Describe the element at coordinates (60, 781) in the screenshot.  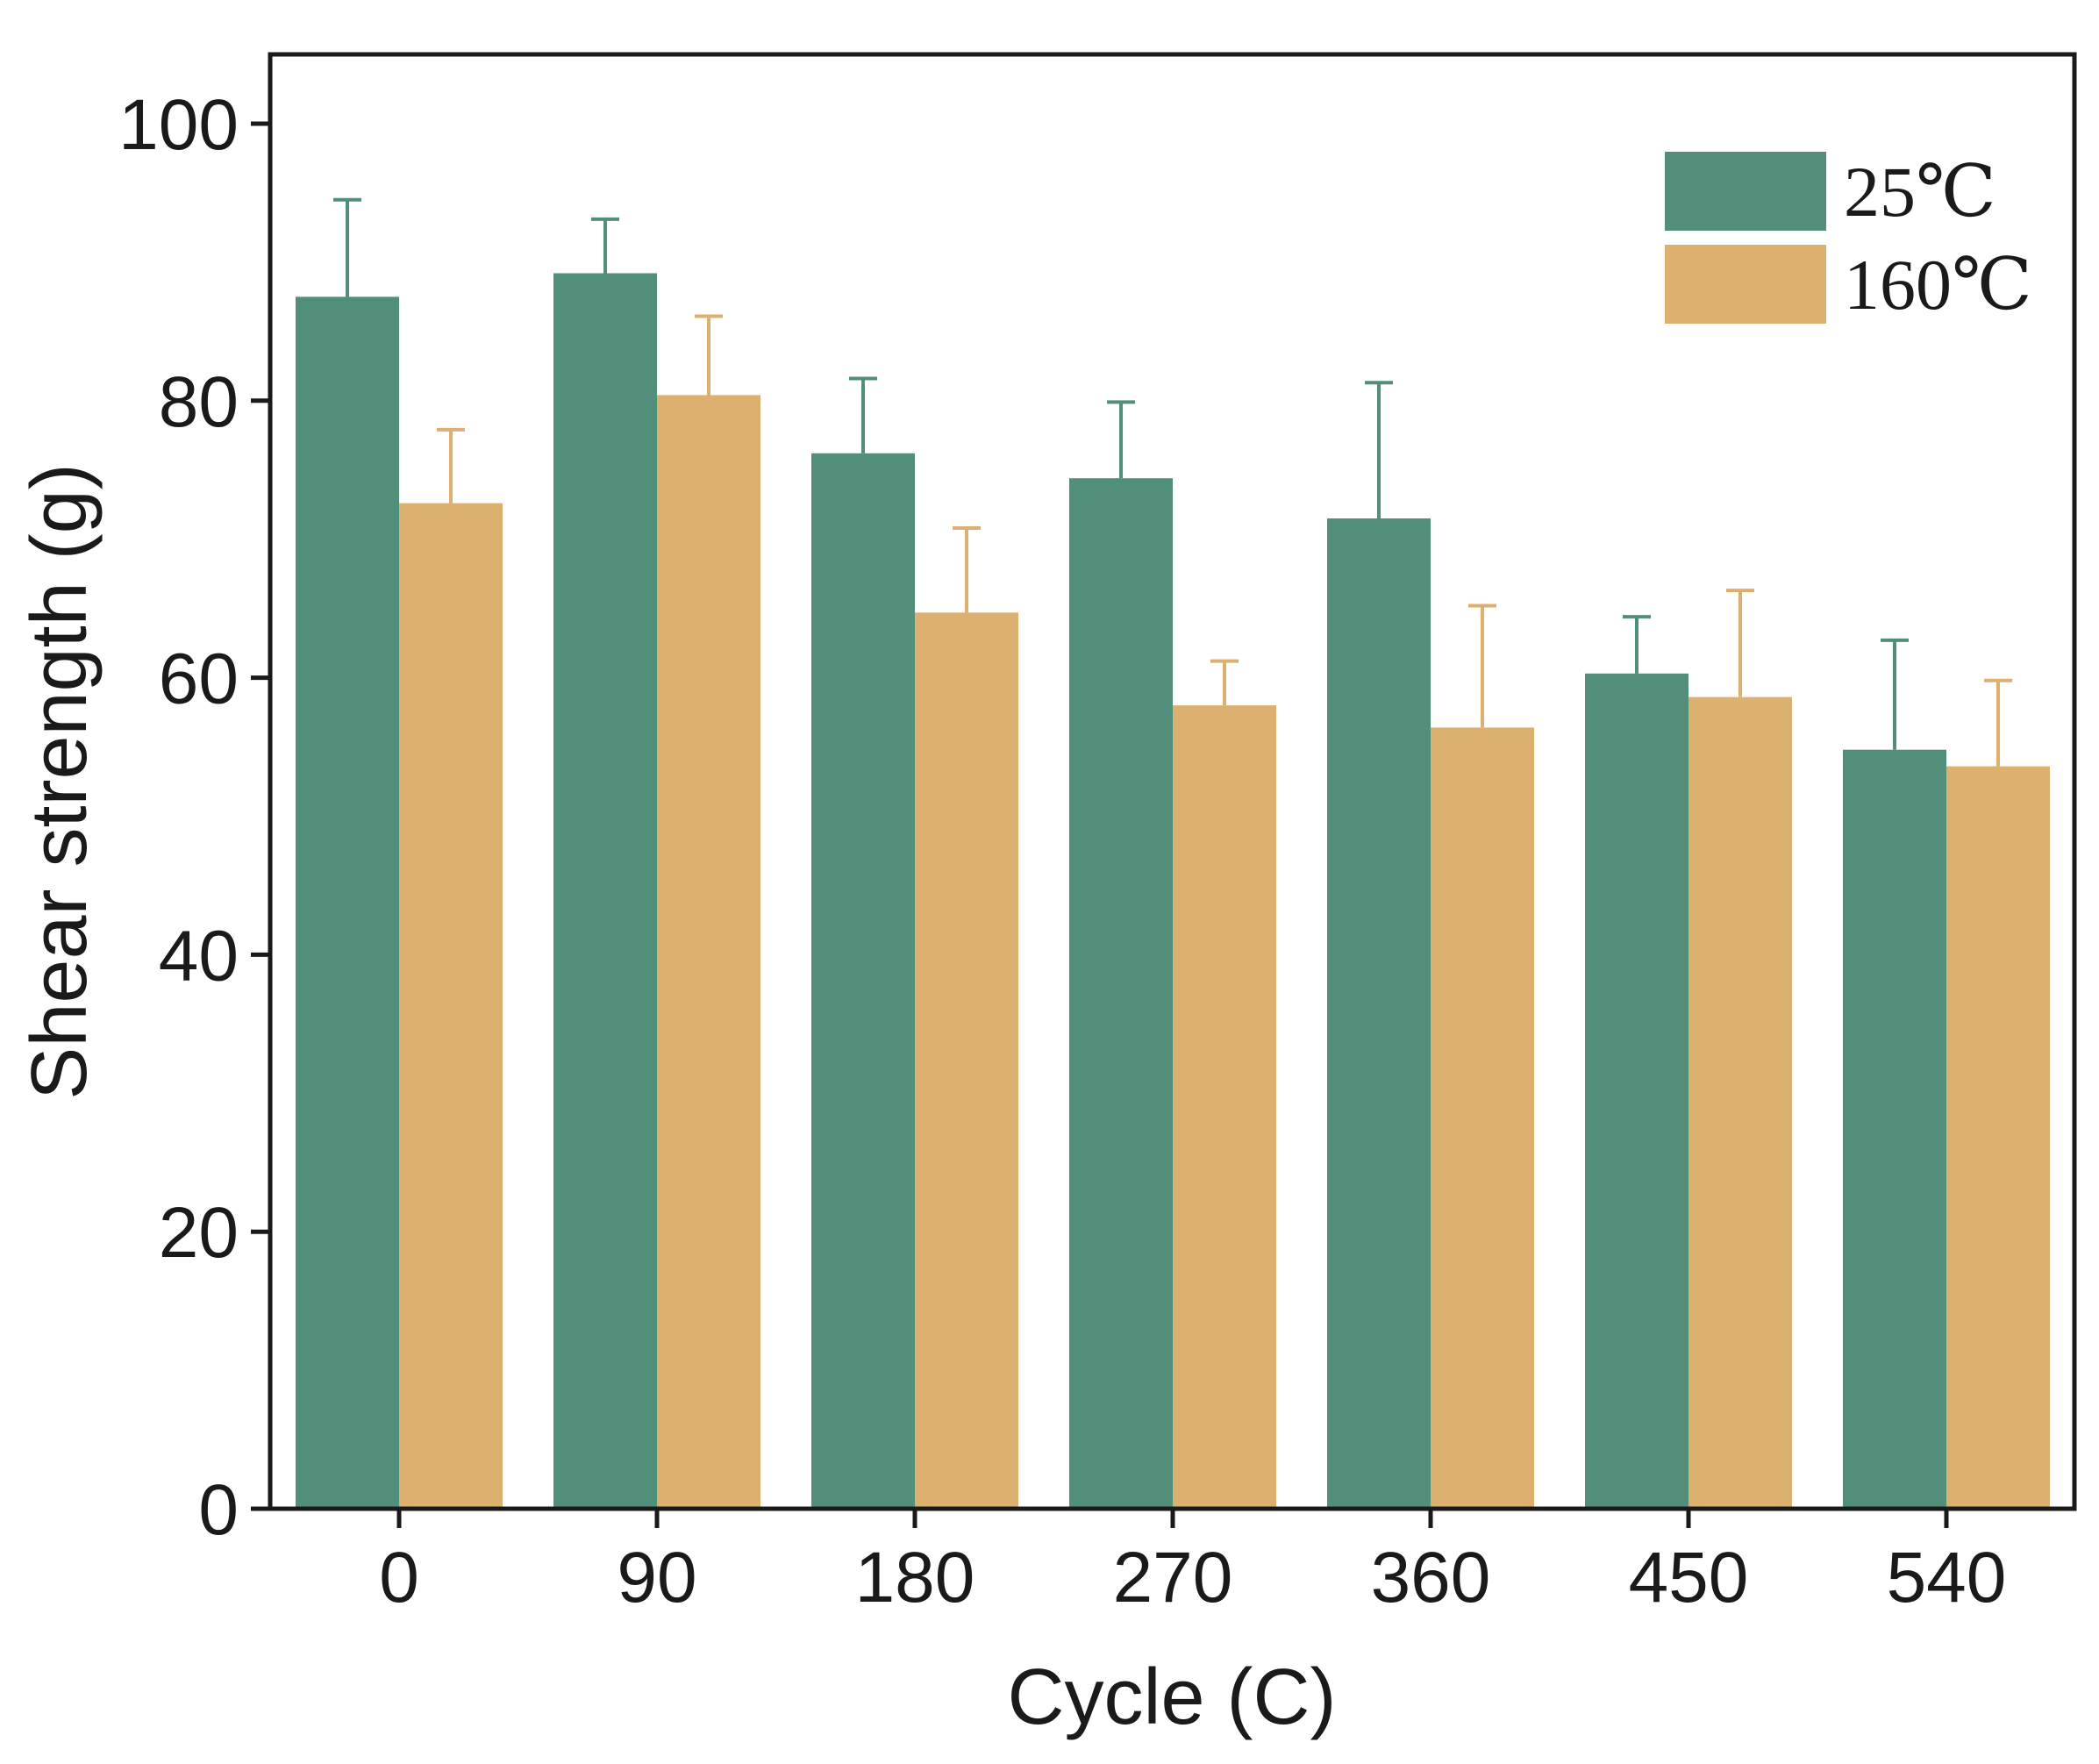
I see `y-axis-title: Shear strength (g)` at that location.